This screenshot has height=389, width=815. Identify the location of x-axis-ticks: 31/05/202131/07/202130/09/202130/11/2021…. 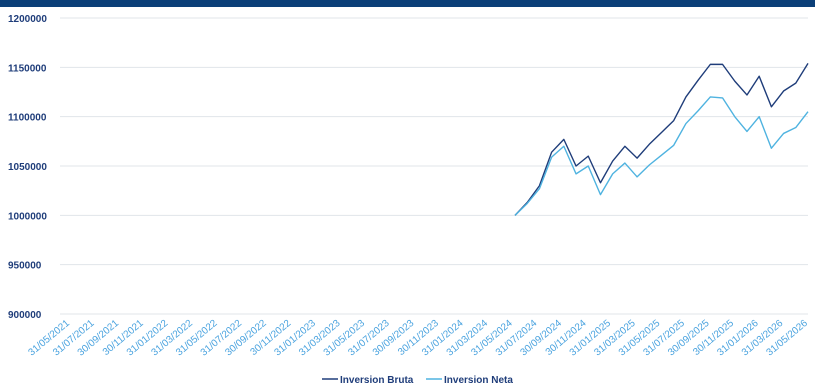
(419, 338).